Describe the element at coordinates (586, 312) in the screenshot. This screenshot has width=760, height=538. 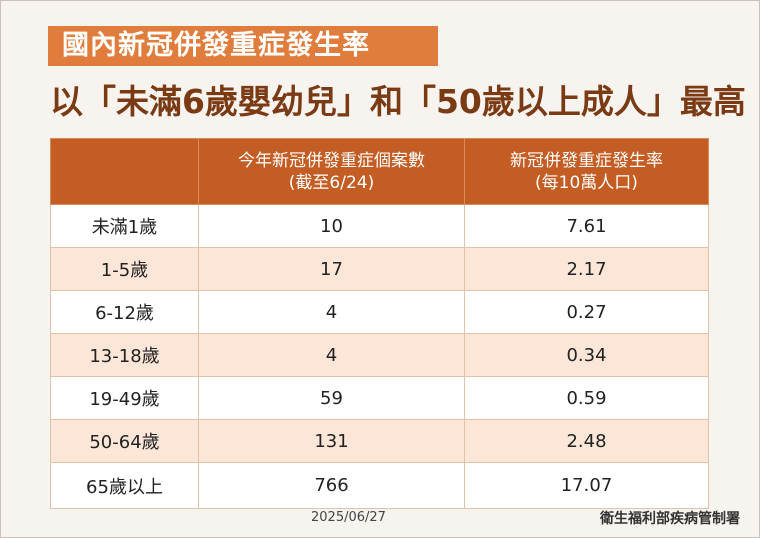
I see `incidence-rate-cell: 0.27` at that location.